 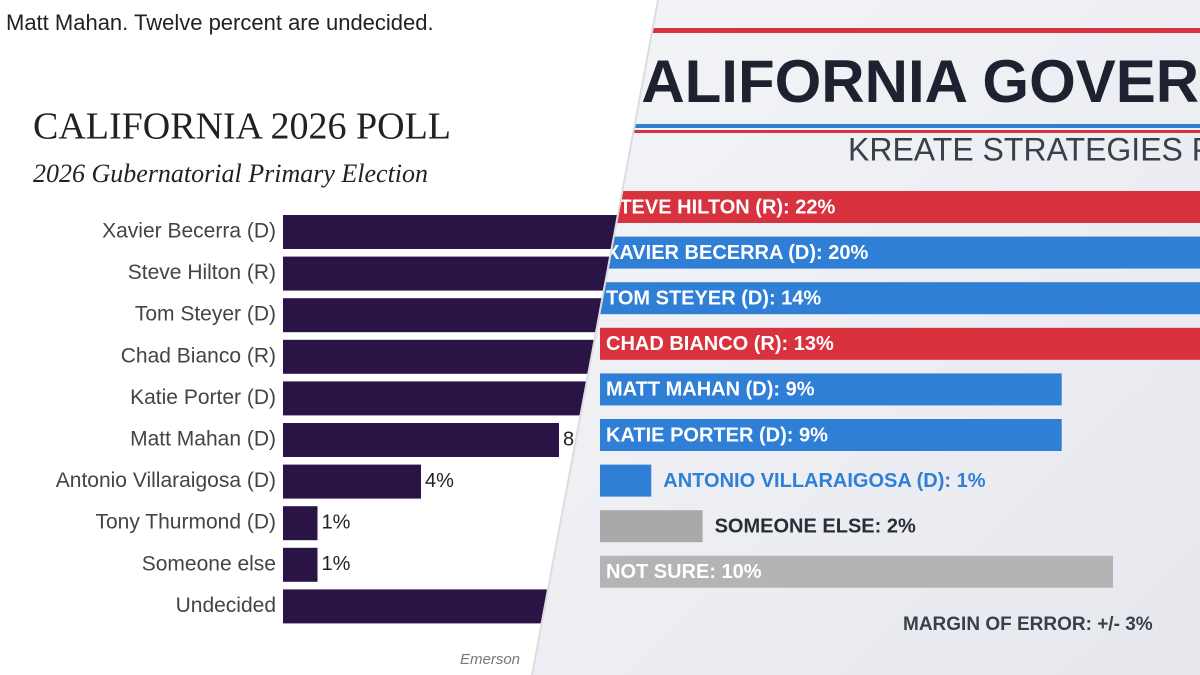 What do you see at coordinates (568, 439) in the screenshot?
I see `value-label: 8` at bounding box center [568, 439].